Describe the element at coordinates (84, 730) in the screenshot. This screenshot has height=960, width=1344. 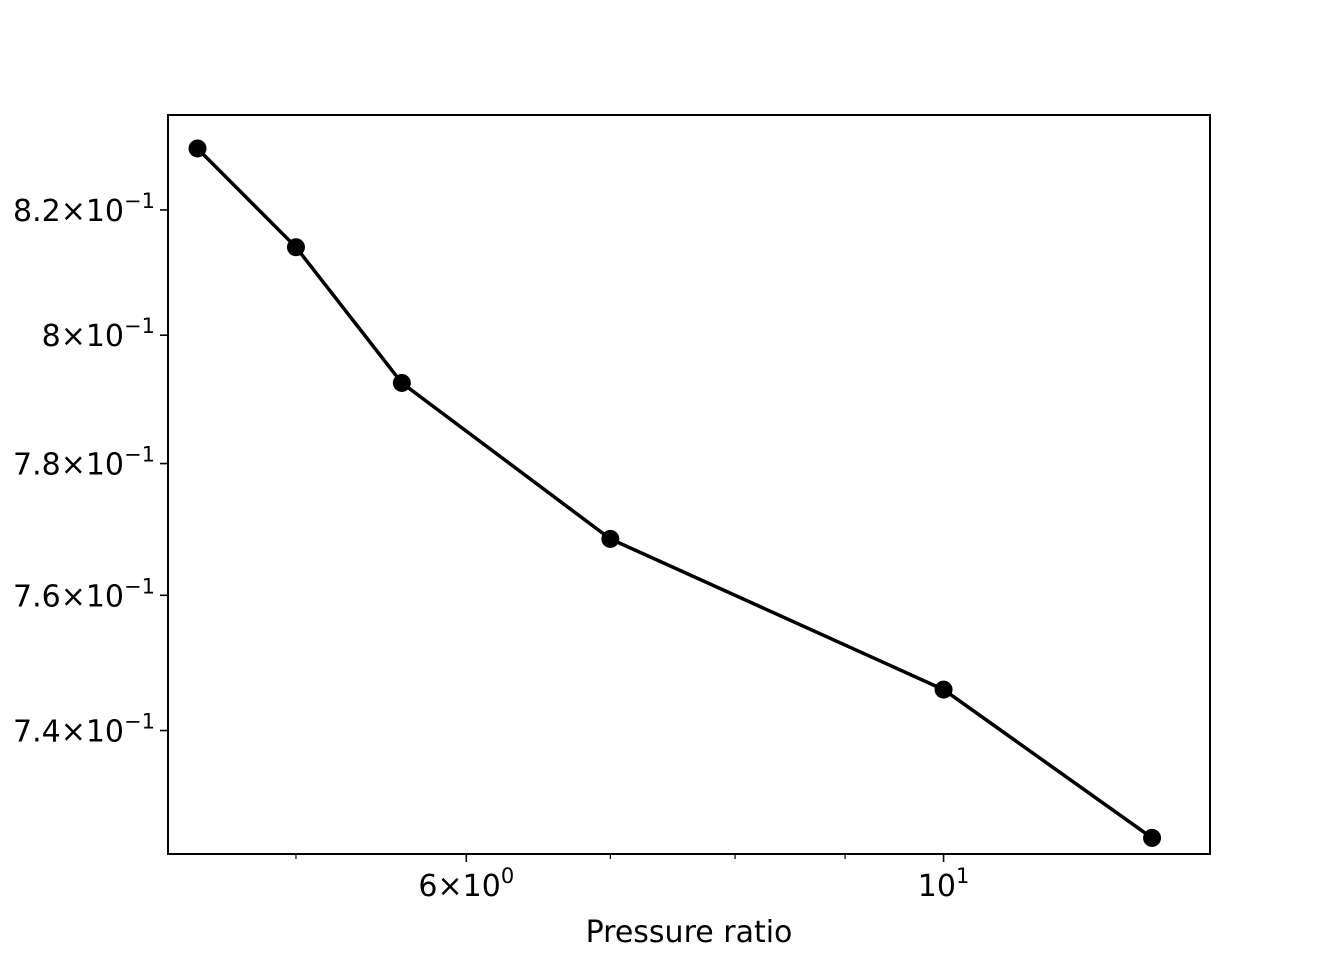
I see `y-tick-label: 7.4×10⁻¹` at that location.